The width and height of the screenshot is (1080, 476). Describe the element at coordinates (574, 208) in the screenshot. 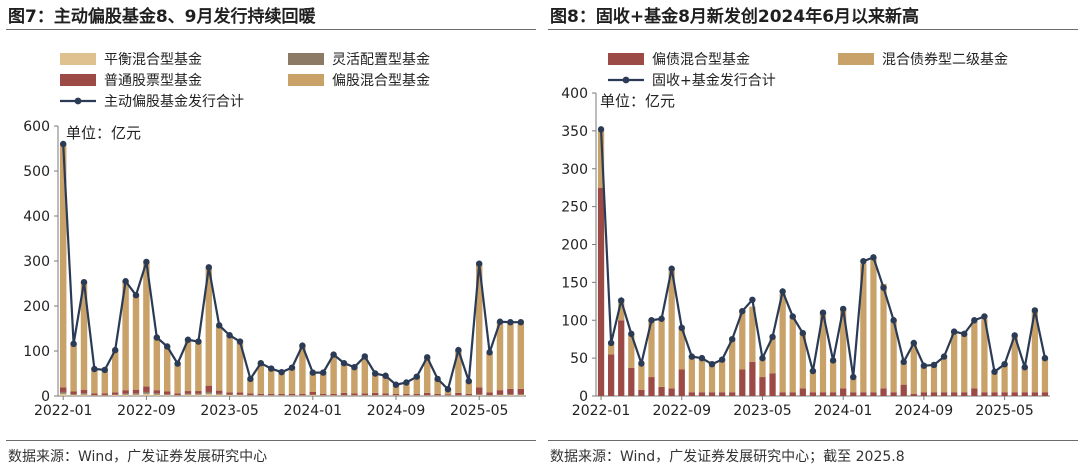

I see `y-tick-label: 250` at that location.